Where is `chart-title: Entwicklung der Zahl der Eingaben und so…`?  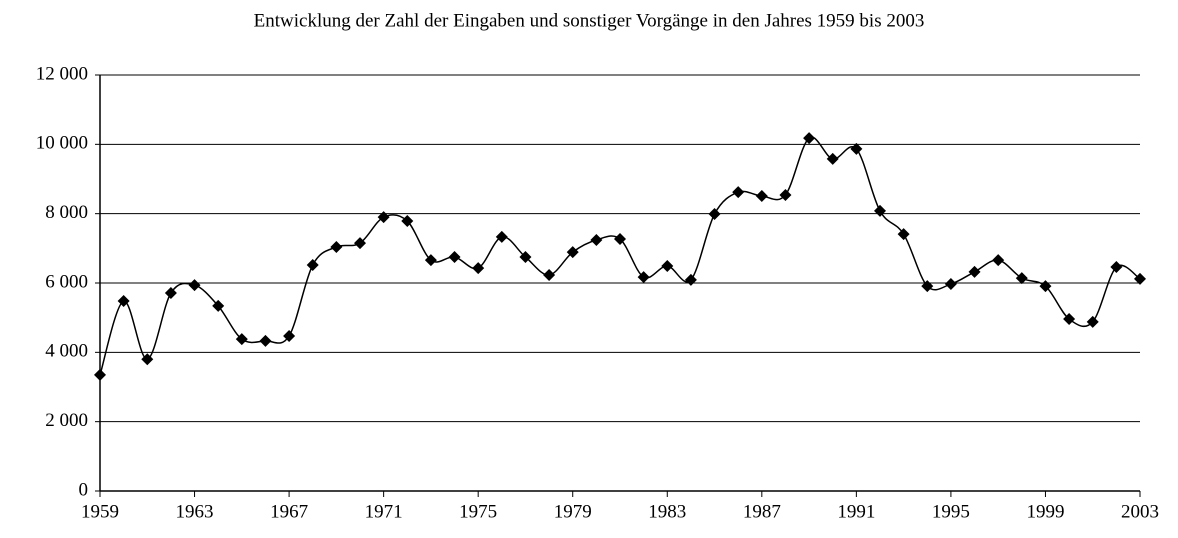
chart-title: Entwicklung der Zahl der Eingaben und so… is located at coordinates (589, 20).